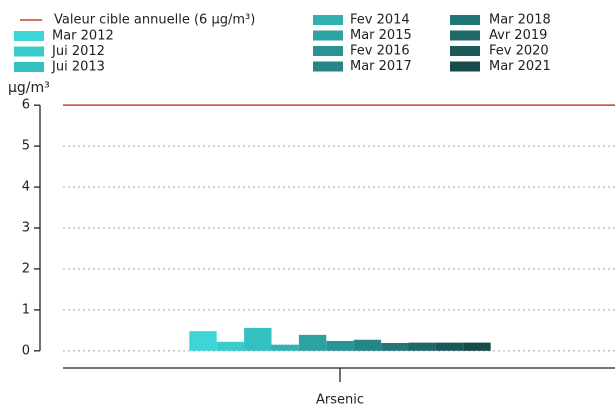 This screenshot has width=615, height=408. What do you see at coordinates (380, 20) in the screenshot?
I see `legend-label: Fev 2014` at bounding box center [380, 20].